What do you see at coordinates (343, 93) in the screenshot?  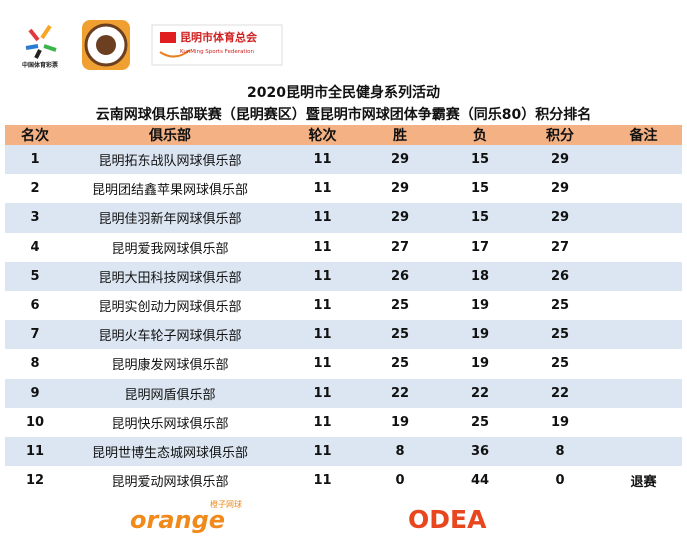 I see `title-line1: 2020昆明市全民健身系列活动` at bounding box center [343, 93].